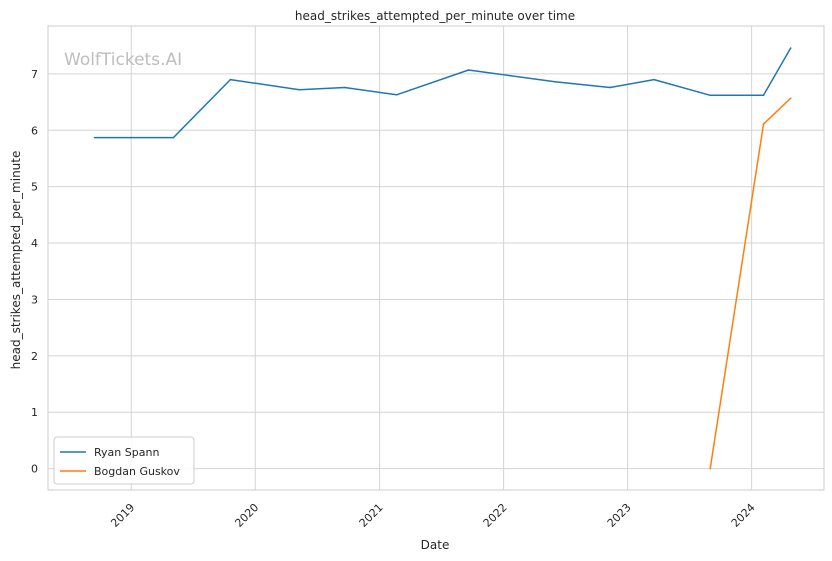  Describe the element at coordinates (443, 93) in the screenshot. I see `series-line-ryan-spann` at that location.